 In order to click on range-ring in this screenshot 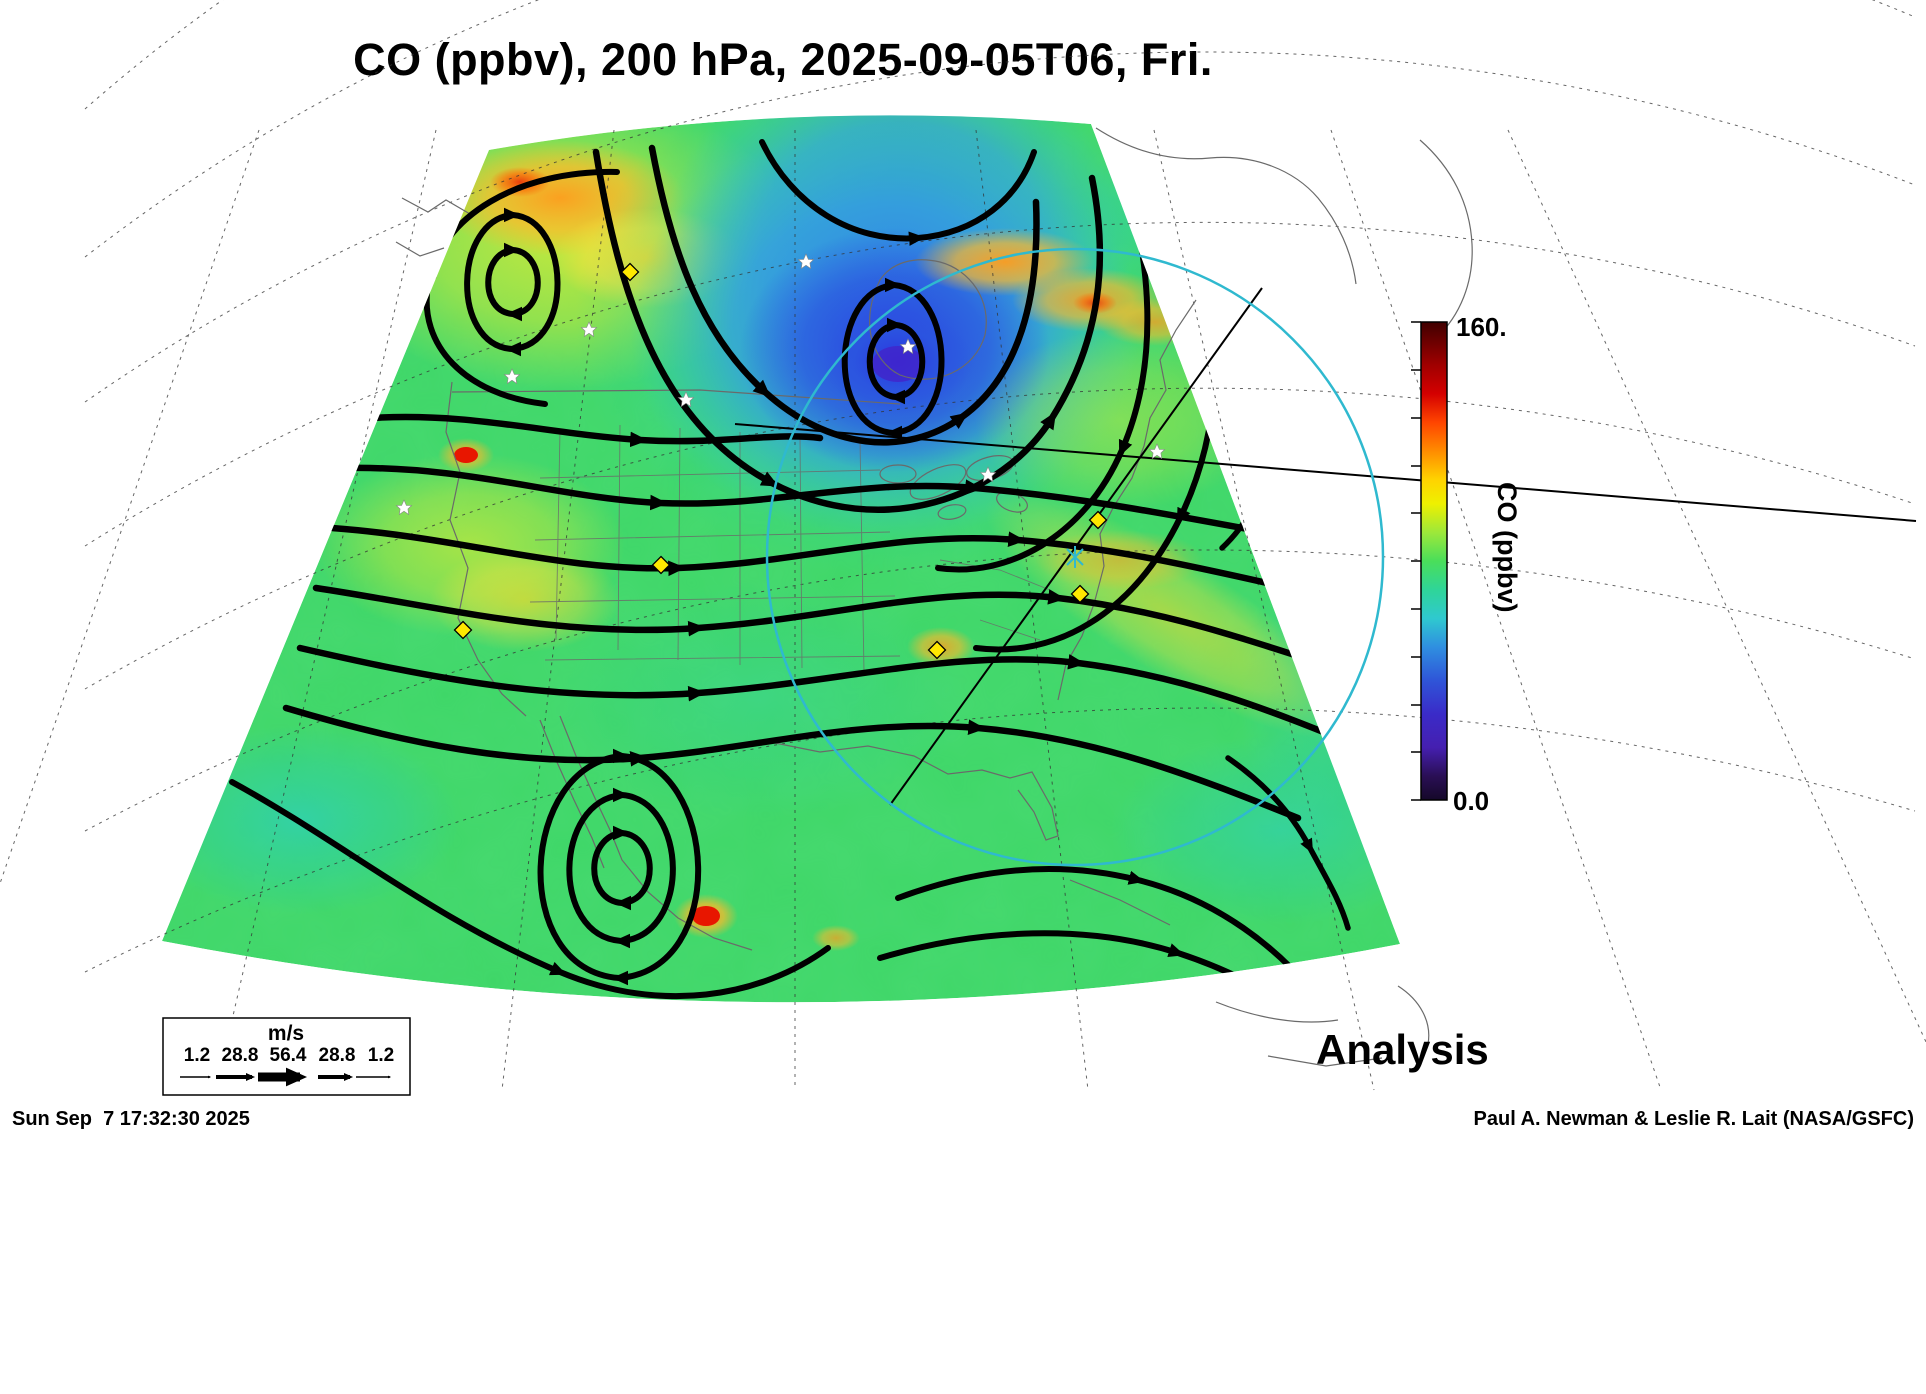, I will do `click(1075, 557)`.